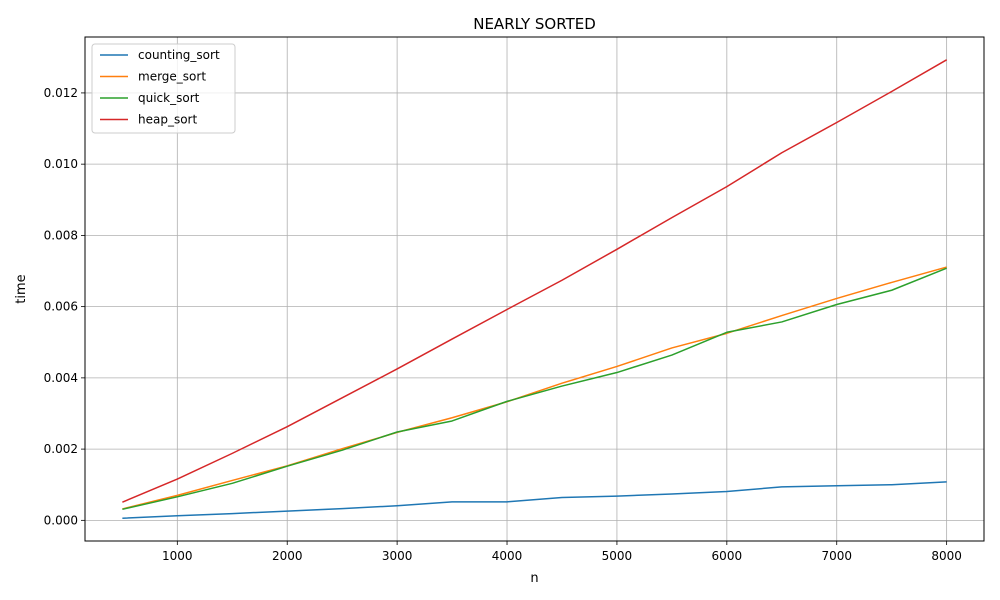  Describe the element at coordinates (61, 93) in the screenshot. I see `y-tick-label: 0.012` at that location.